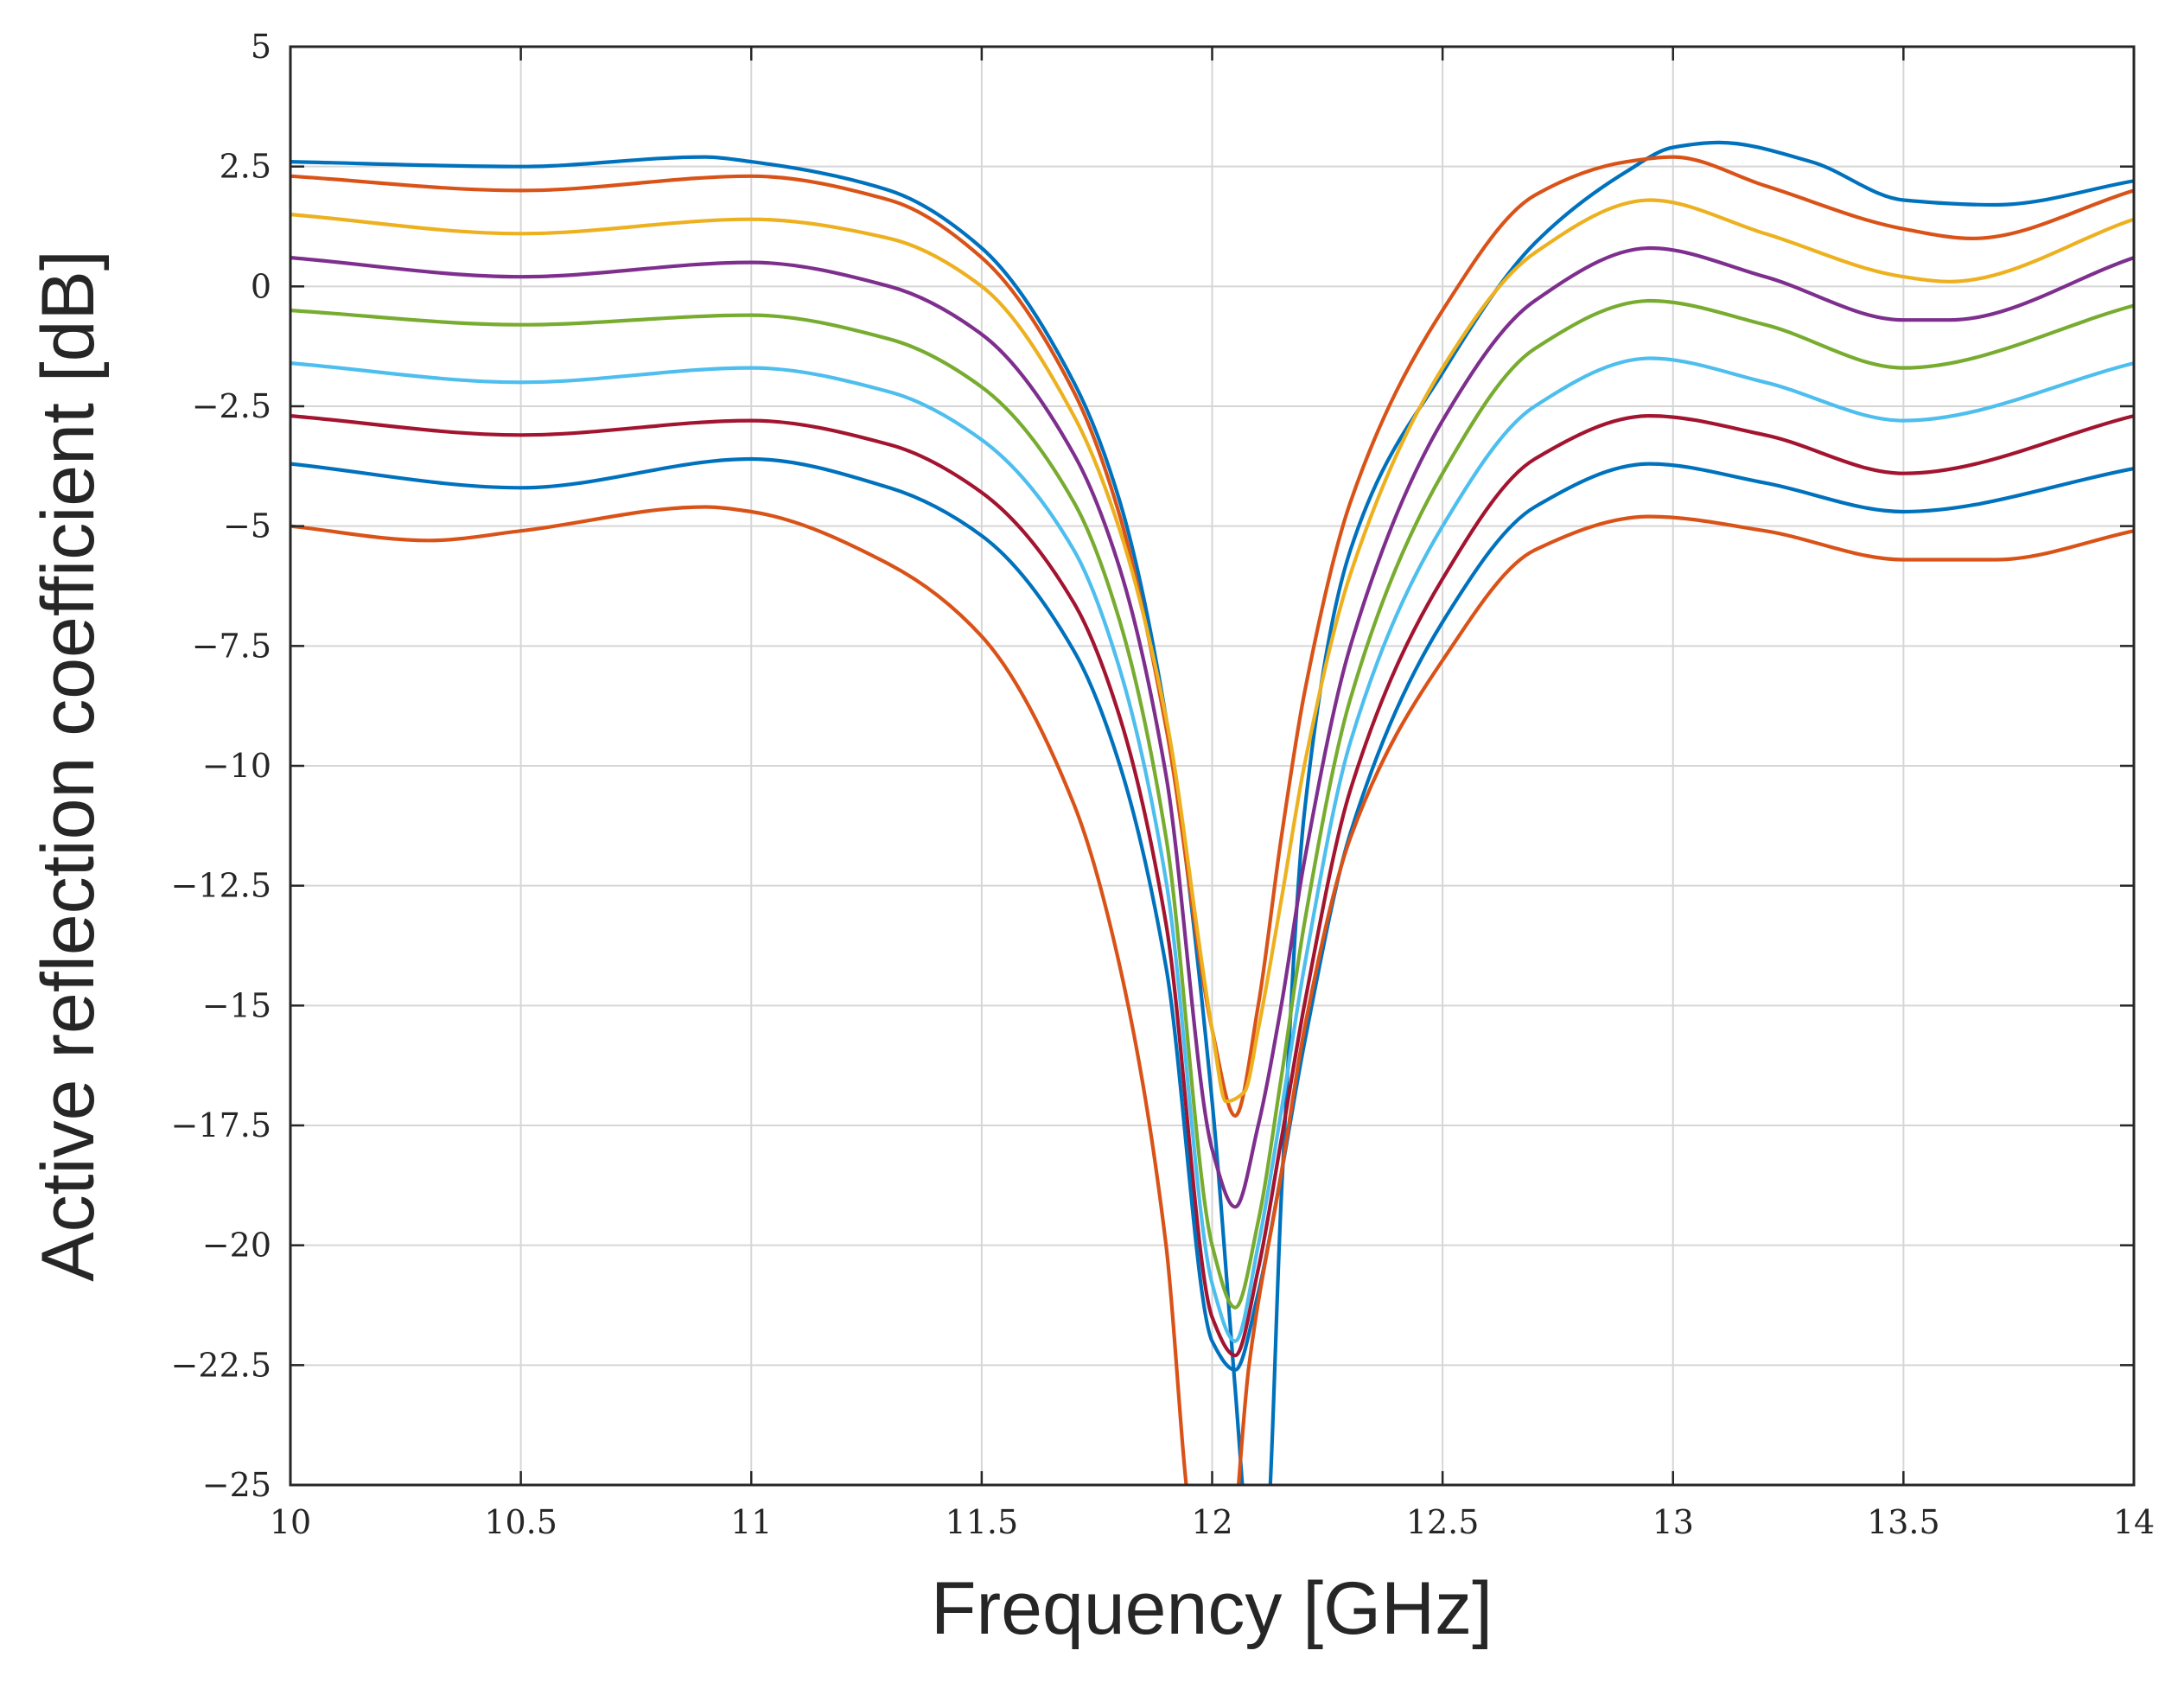  I want to click on y-tick-label: 0, so click(261, 286).